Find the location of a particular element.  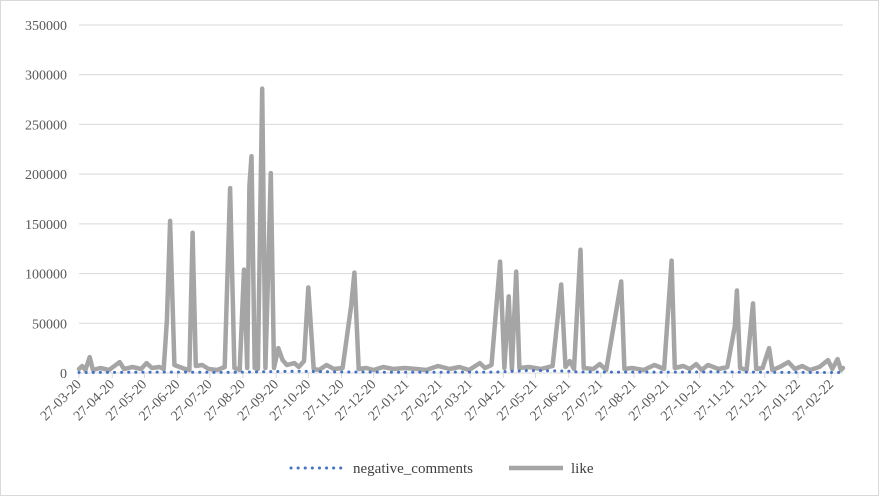

y-tick-label: 350000 is located at coordinates (46, 26).